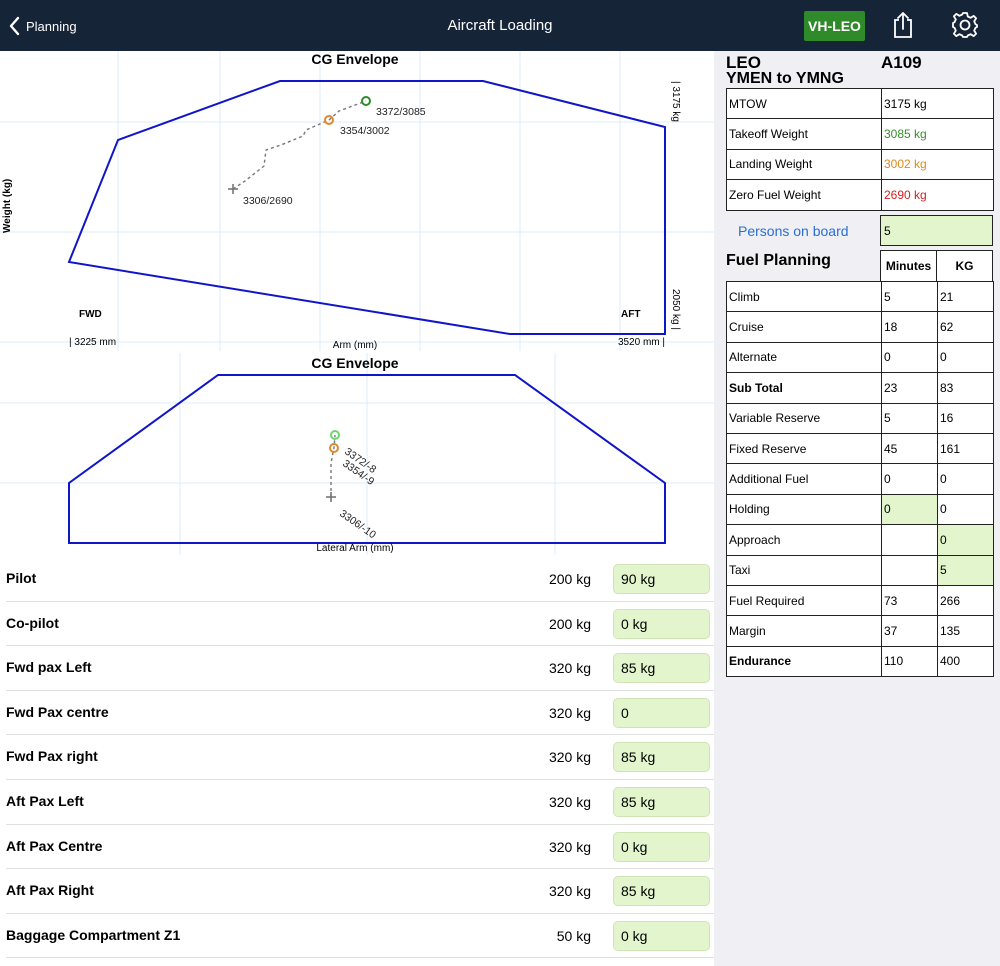 This screenshot has height=966, width=1000. What do you see at coordinates (965, 25) in the screenshot?
I see `gear-icon` at bounding box center [965, 25].